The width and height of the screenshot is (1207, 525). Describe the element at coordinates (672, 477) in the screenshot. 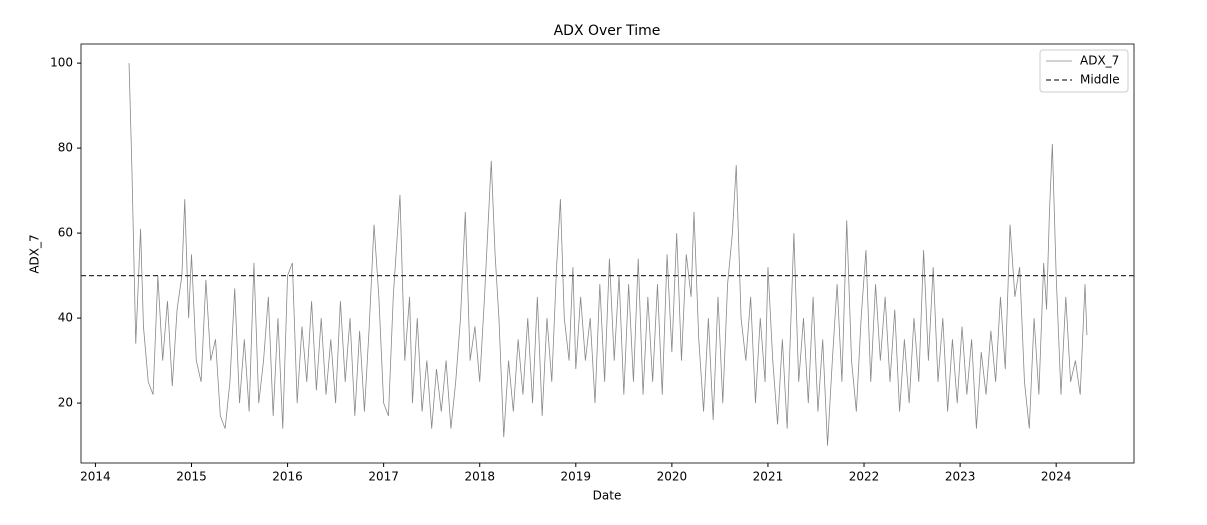

I see `x-tick-label: 2020` at that location.